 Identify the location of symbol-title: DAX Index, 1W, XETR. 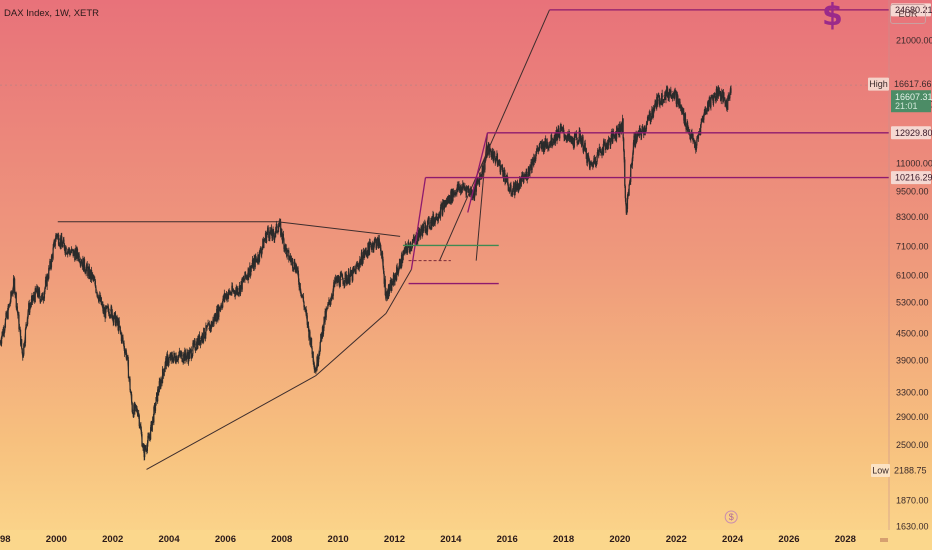
(52, 13).